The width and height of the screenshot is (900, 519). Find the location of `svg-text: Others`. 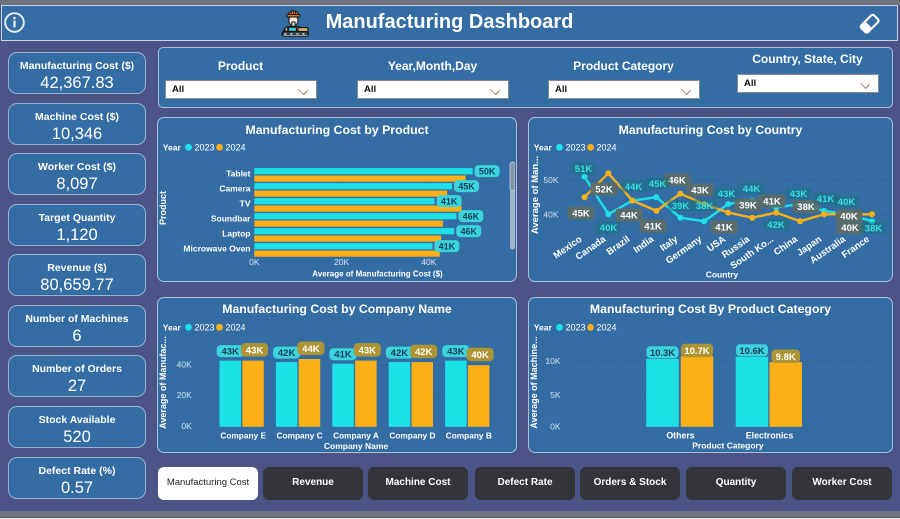

svg-text: Others is located at coordinates (680, 436).